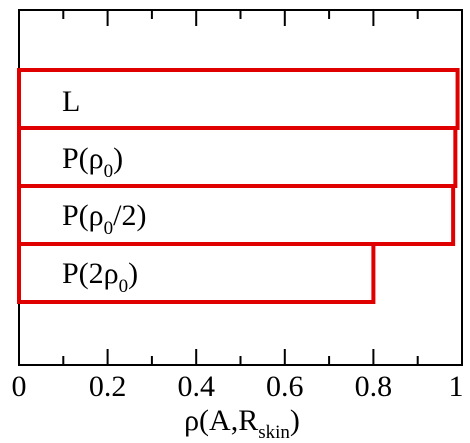  What do you see at coordinates (285, 386) in the screenshot?
I see `x-tick-label-3: 0.6` at bounding box center [285, 386].